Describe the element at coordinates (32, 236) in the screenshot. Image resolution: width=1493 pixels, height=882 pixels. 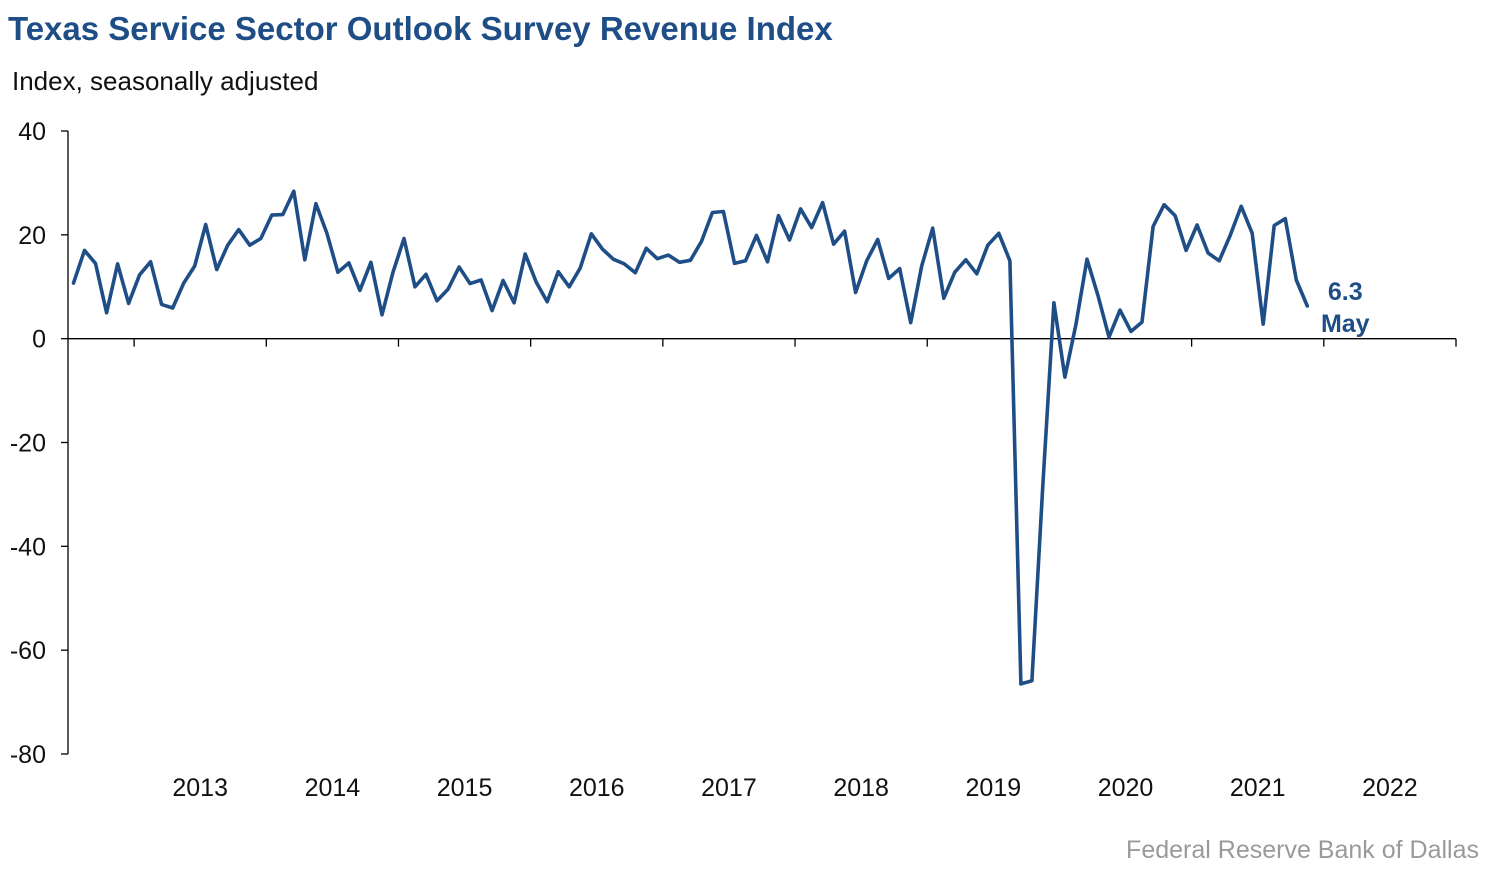
I see `y-tick-label: 20` at that location.